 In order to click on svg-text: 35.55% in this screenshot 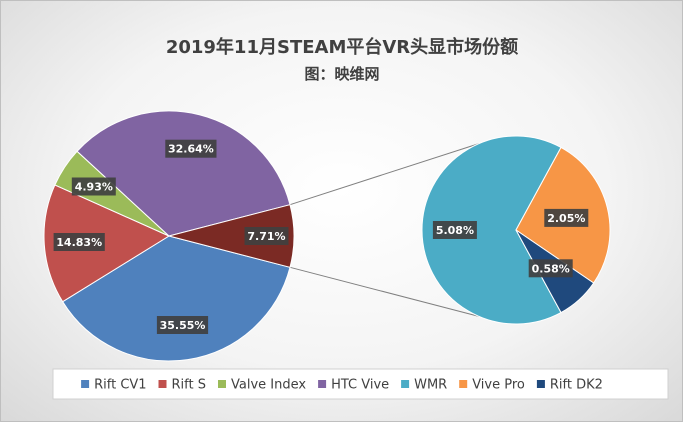, I will do `click(183, 325)`.